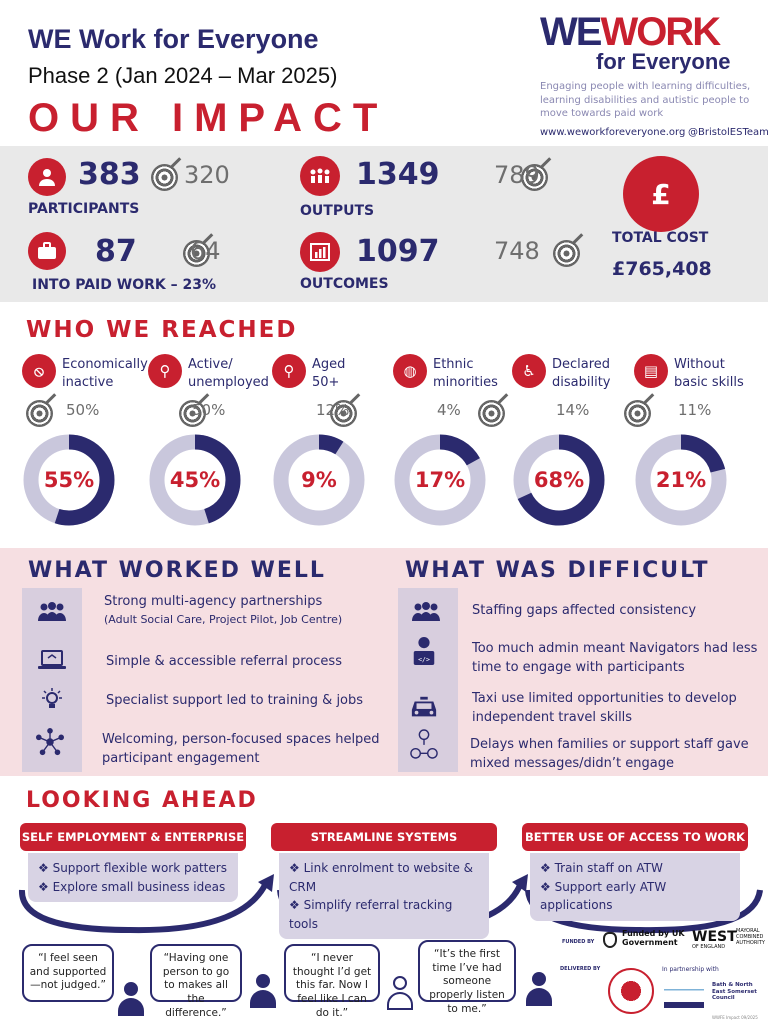  What do you see at coordinates (449, 410) in the screenshot?
I see `reached-target: 4%` at bounding box center [449, 410].